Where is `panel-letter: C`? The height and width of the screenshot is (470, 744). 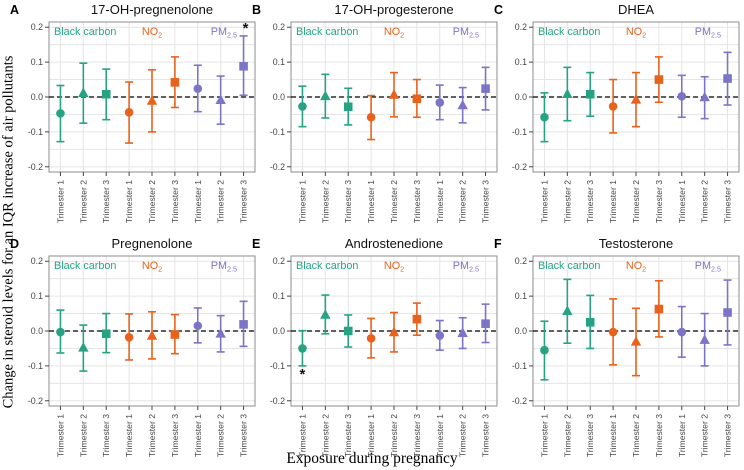
panel-letter: C is located at coordinates (499, 10).